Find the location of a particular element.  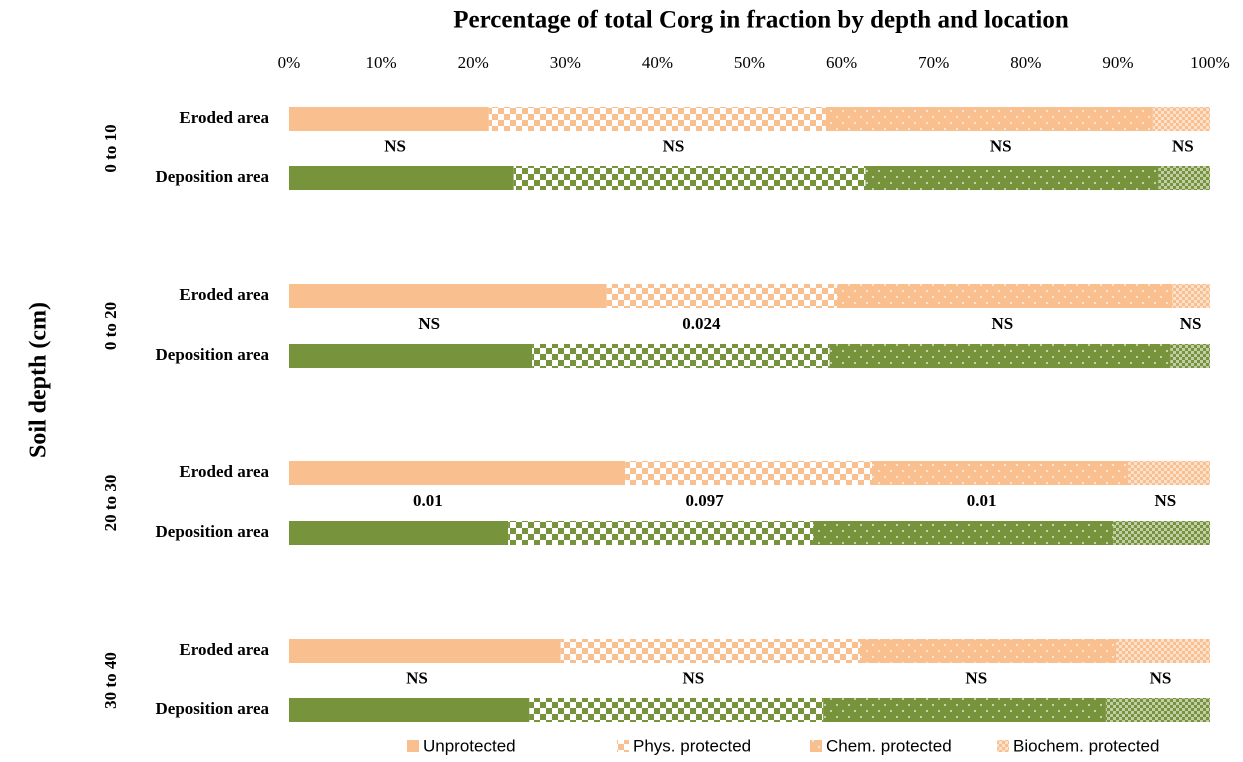

legend-label: Chem. protected is located at coordinates (889, 745).